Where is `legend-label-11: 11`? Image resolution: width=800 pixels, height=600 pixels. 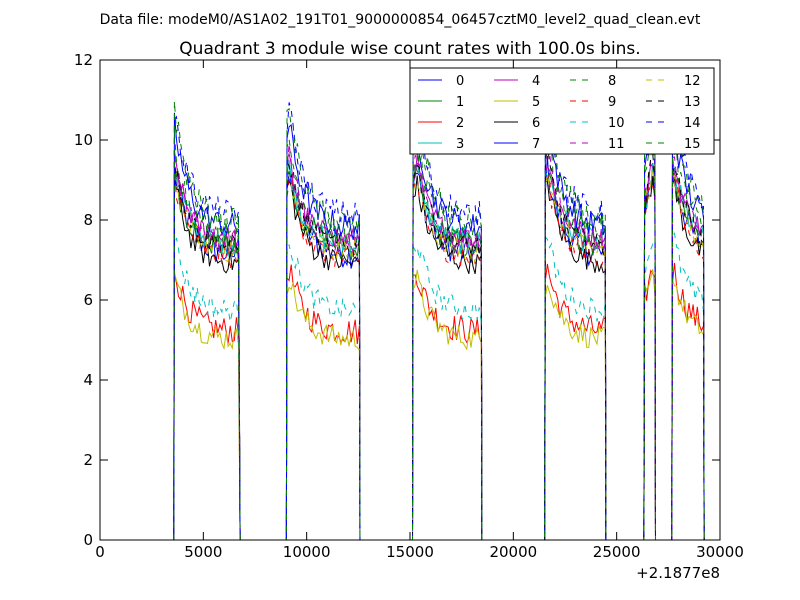
legend-label-11: 11 is located at coordinates (616, 144).